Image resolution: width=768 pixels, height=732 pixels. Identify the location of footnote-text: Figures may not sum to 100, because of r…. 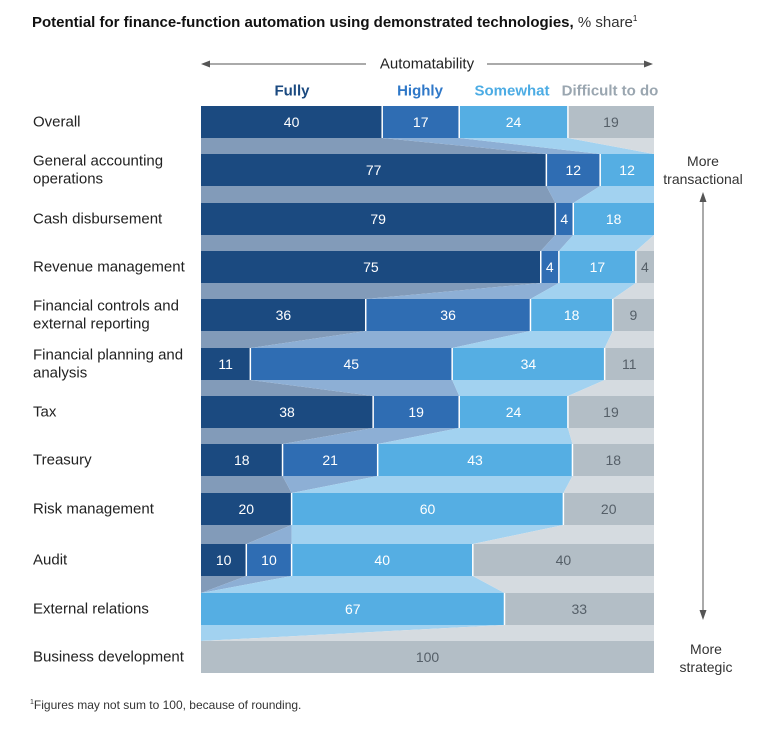
(167, 705).